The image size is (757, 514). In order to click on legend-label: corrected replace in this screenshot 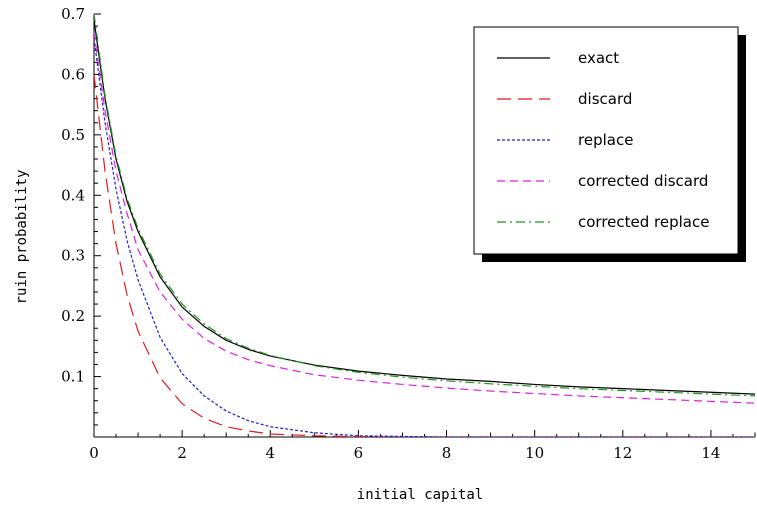, I will do `click(643, 222)`.